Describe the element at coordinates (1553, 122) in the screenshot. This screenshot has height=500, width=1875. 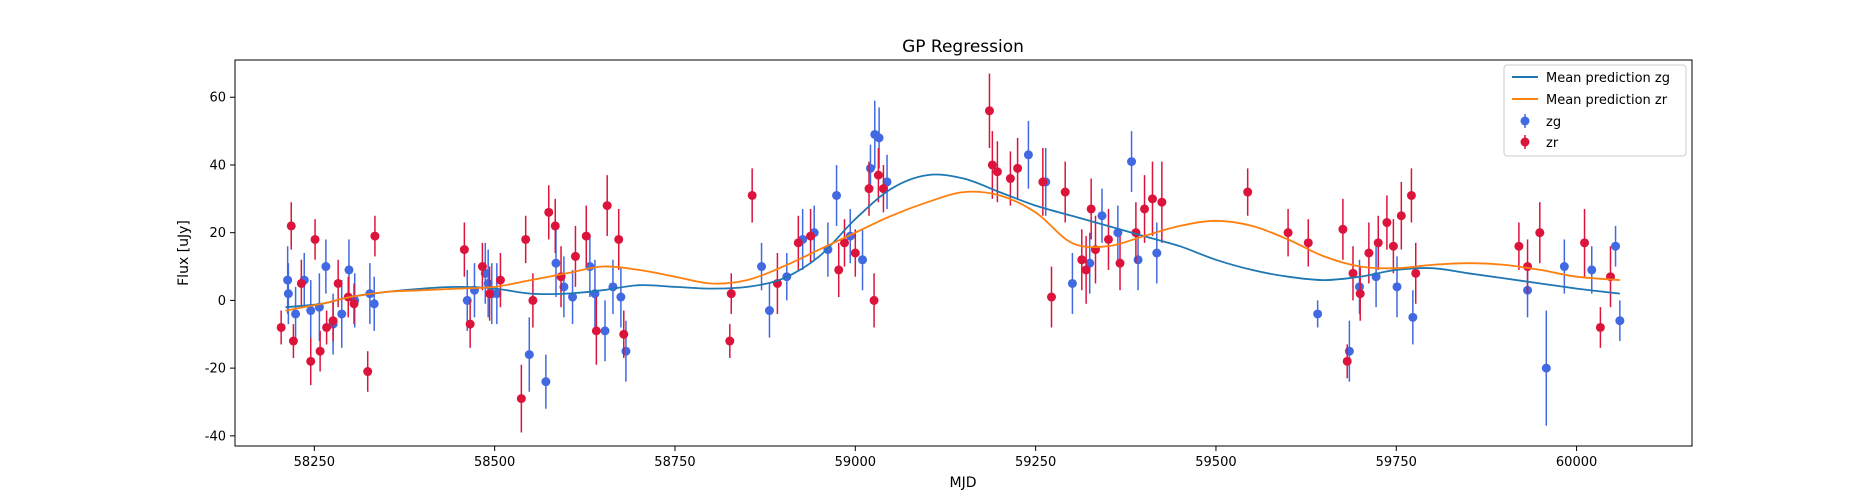
I see `legend-label-zg: zg` at that location.